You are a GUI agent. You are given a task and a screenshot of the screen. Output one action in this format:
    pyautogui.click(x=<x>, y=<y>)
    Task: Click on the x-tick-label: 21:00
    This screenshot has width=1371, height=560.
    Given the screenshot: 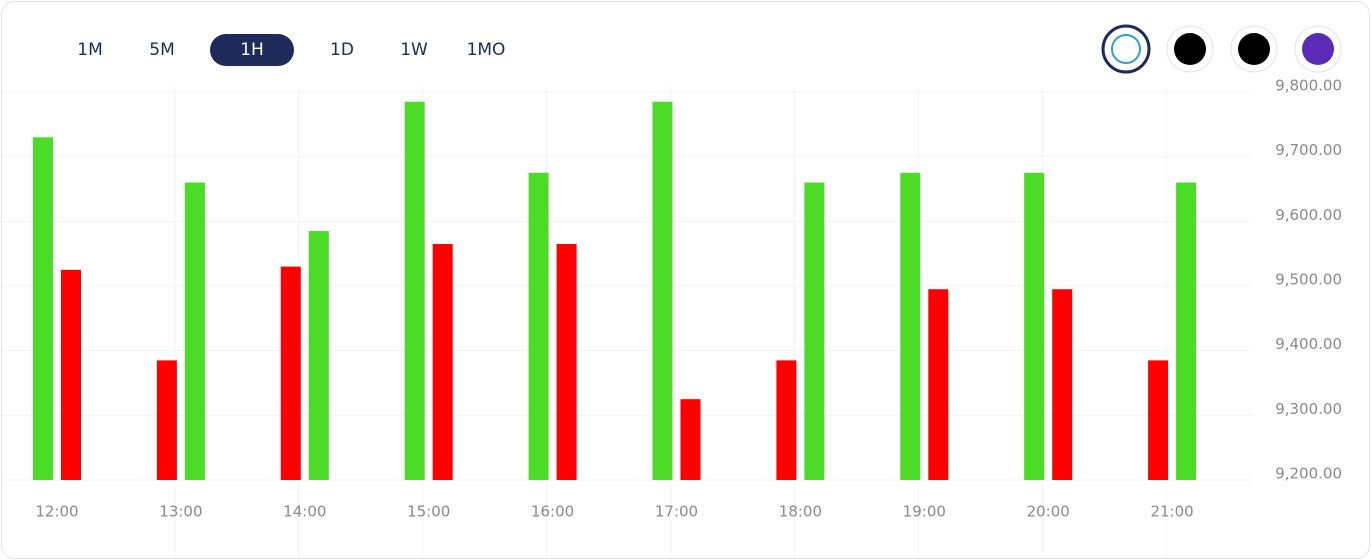 What is the action you would take?
    pyautogui.click(x=1171, y=512)
    